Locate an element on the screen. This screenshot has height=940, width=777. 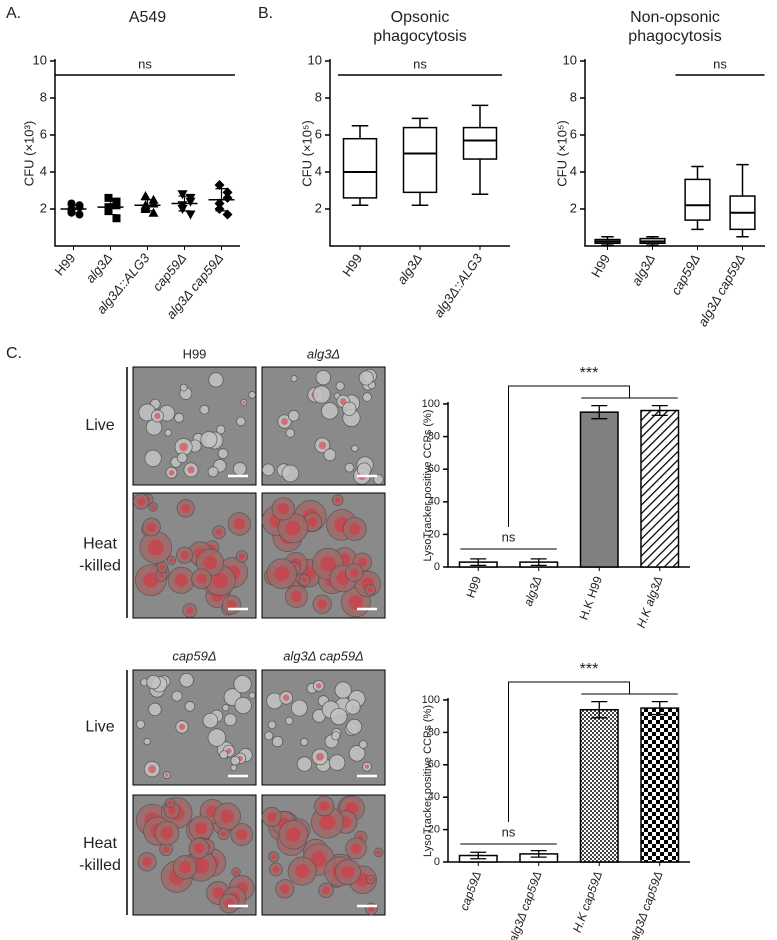
x-tick-label: H.K alg3Δ is located at coordinates (650, 602).